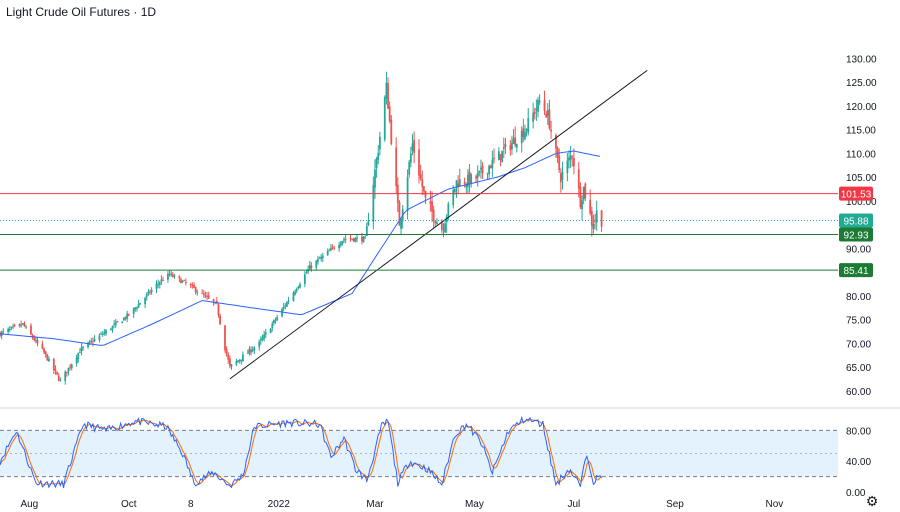 The image size is (900, 512). Describe the element at coordinates (872, 502) in the screenshot. I see `gear-icon: ⚙` at that location.